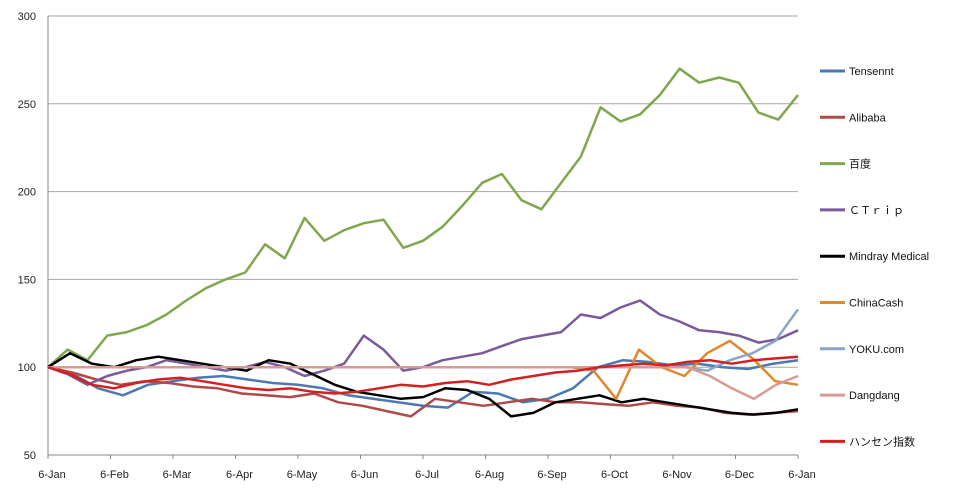 This screenshot has height=499, width=954. Describe the element at coordinates (740, 475) in the screenshot. I see `x-tick-label: 6-Dec` at that location.